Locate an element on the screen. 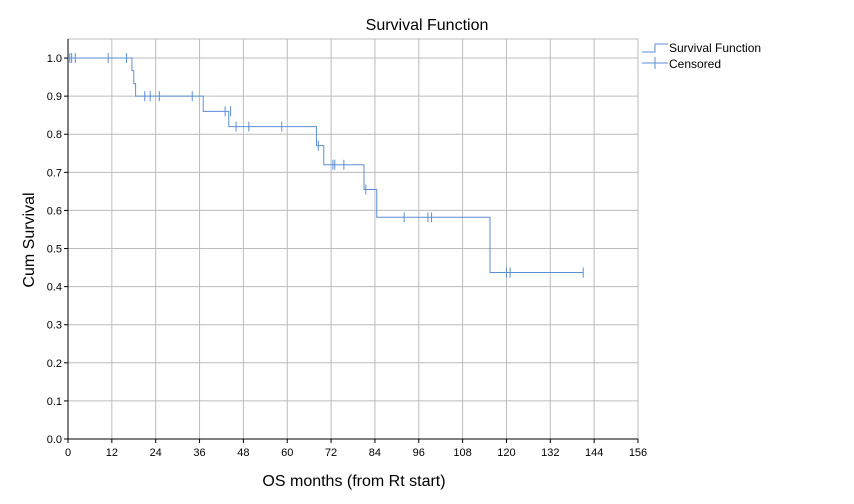 This screenshot has width=854, height=504. x-tick-label: 12 is located at coordinates (112, 453).